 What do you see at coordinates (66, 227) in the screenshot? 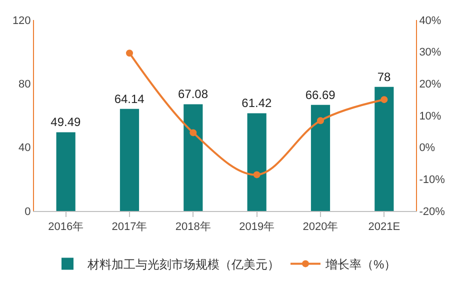
I see `x-tick-label: 2016年` at bounding box center [66, 227].